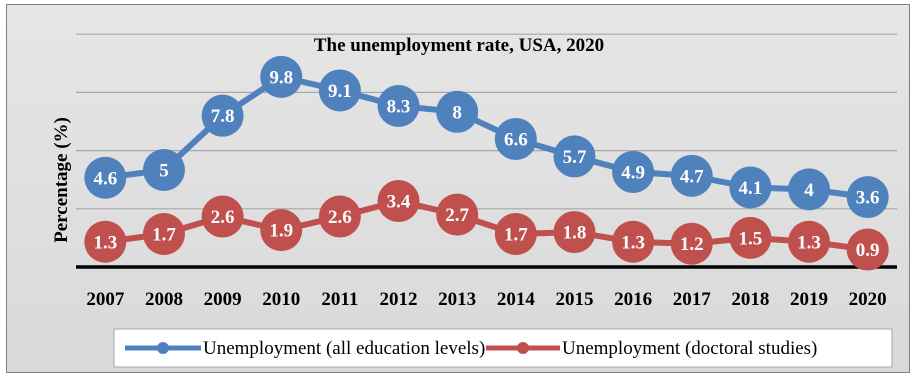 The width and height of the screenshot is (918, 379). I want to click on data-point-2-2012, so click(398, 201).